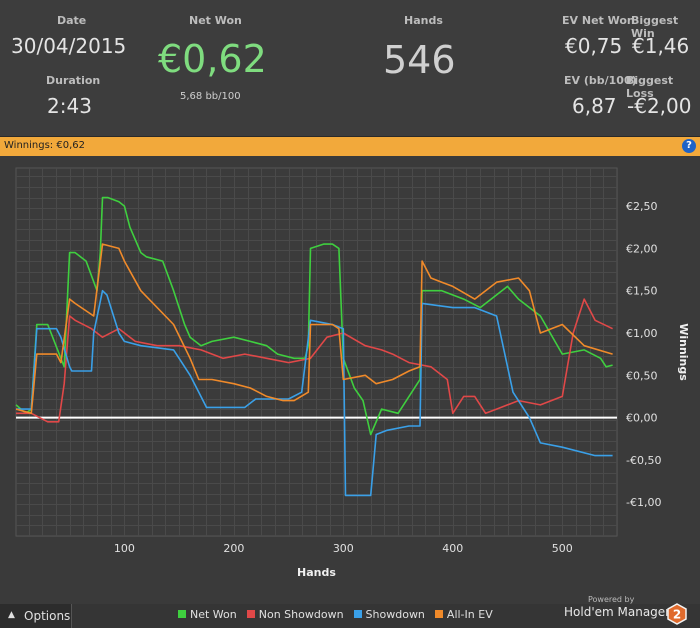  Describe the element at coordinates (594, 46) in the screenshot. I see `ev-net-won-value: €0,75` at that location.